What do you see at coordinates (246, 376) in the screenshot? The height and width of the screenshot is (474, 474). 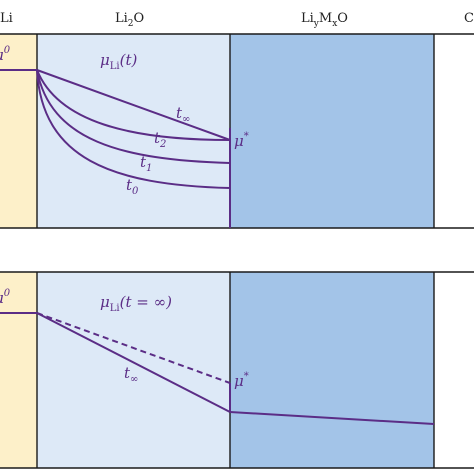 I see `bottom-mu-star-sup: *` at bounding box center [246, 376].